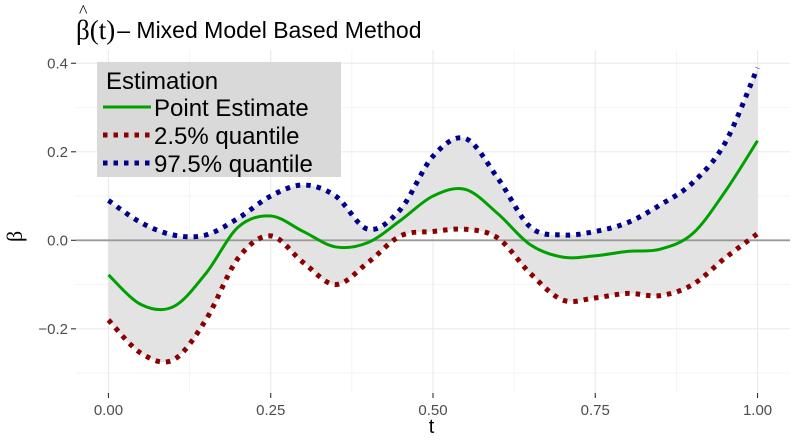  I want to click on y-tick-label: 0.2, so click(57, 152).